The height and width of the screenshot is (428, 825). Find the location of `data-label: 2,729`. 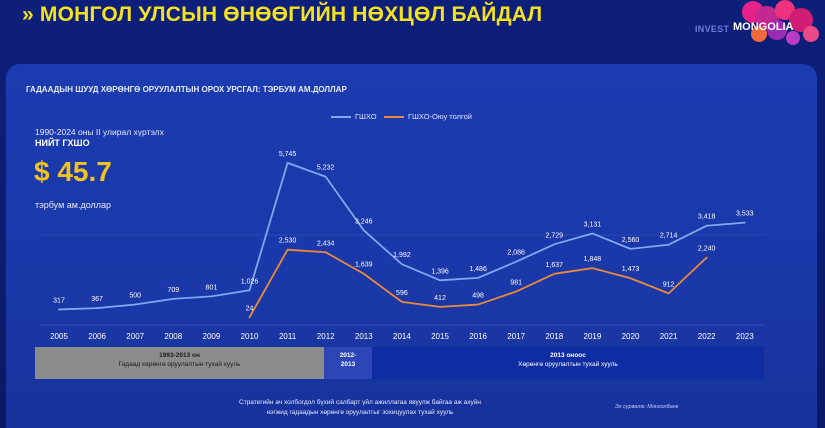

data-label: 2,729 is located at coordinates (555, 235).